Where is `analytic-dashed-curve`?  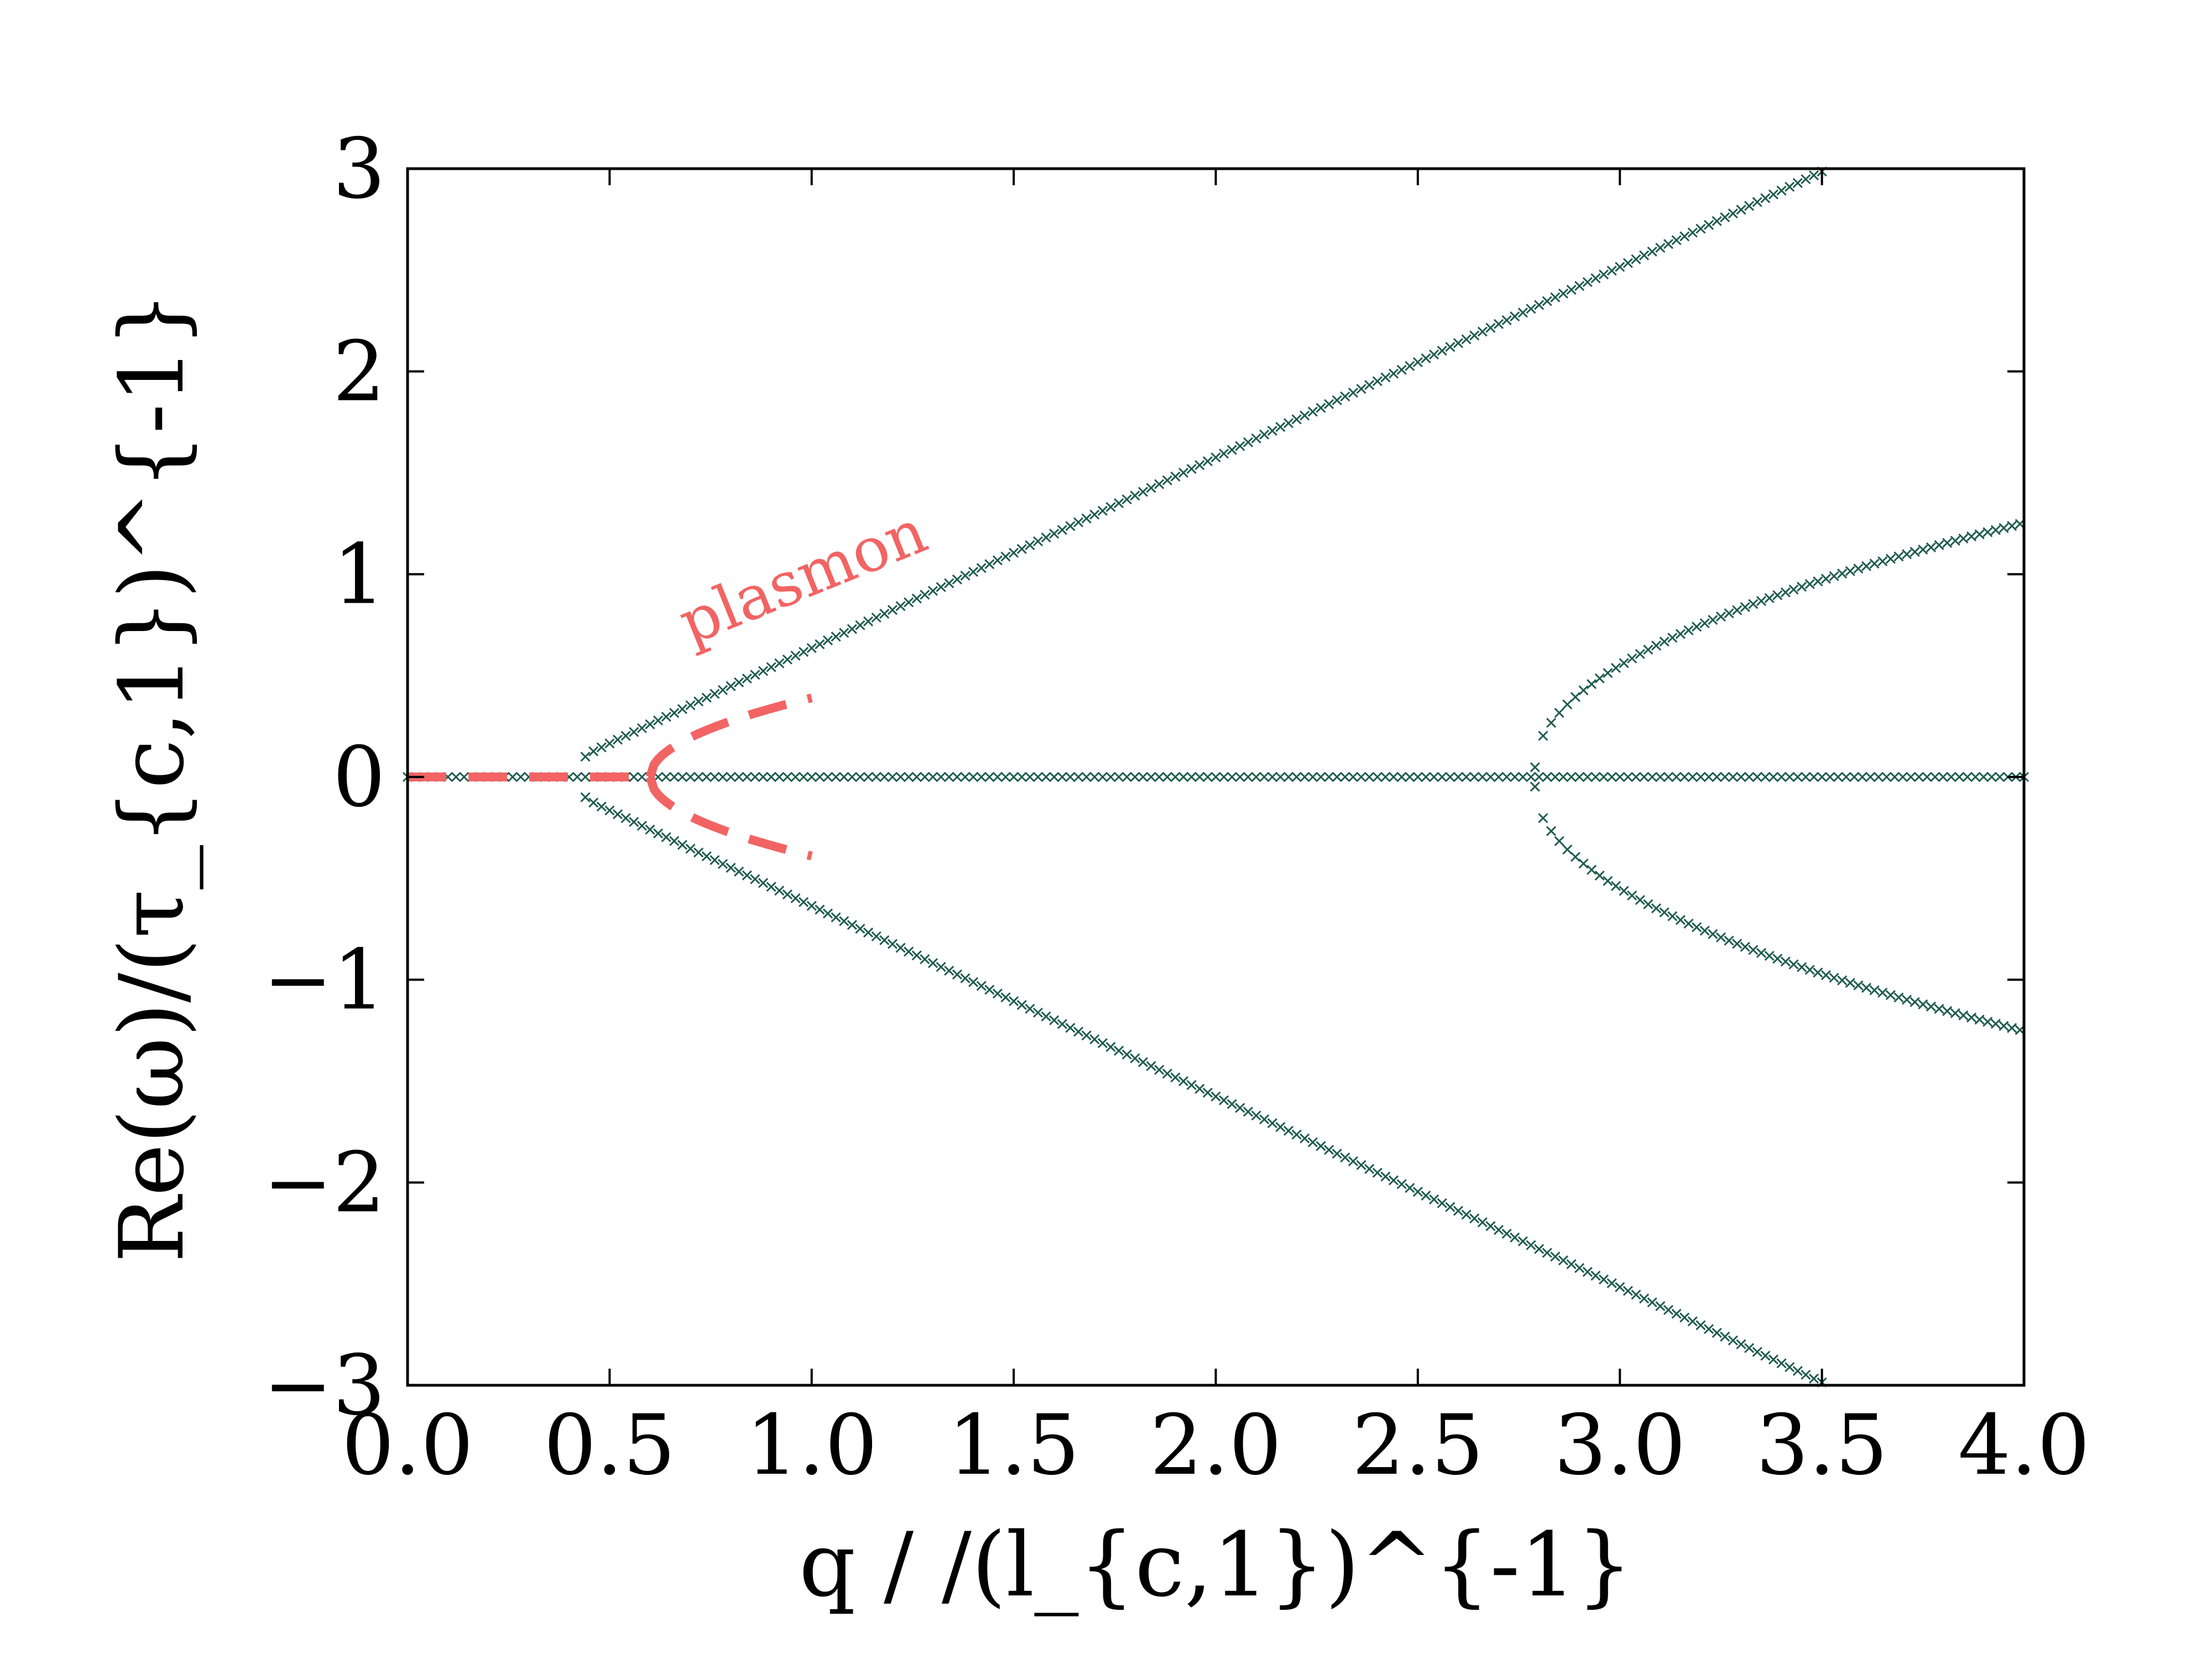 analytic-dashed-curve is located at coordinates (729, 818).